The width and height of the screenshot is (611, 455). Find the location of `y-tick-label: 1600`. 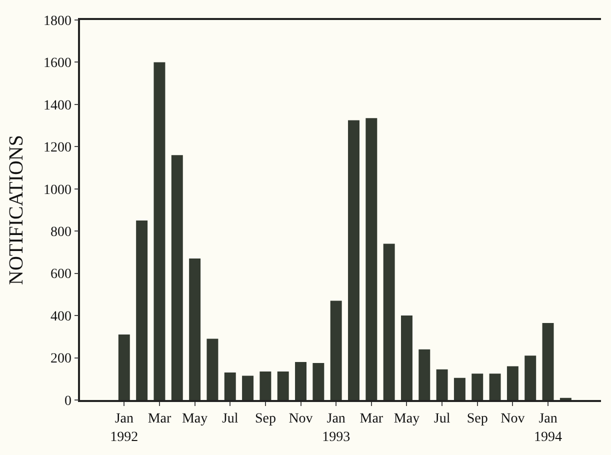

y-tick-label: 1600 is located at coordinates (57, 64).